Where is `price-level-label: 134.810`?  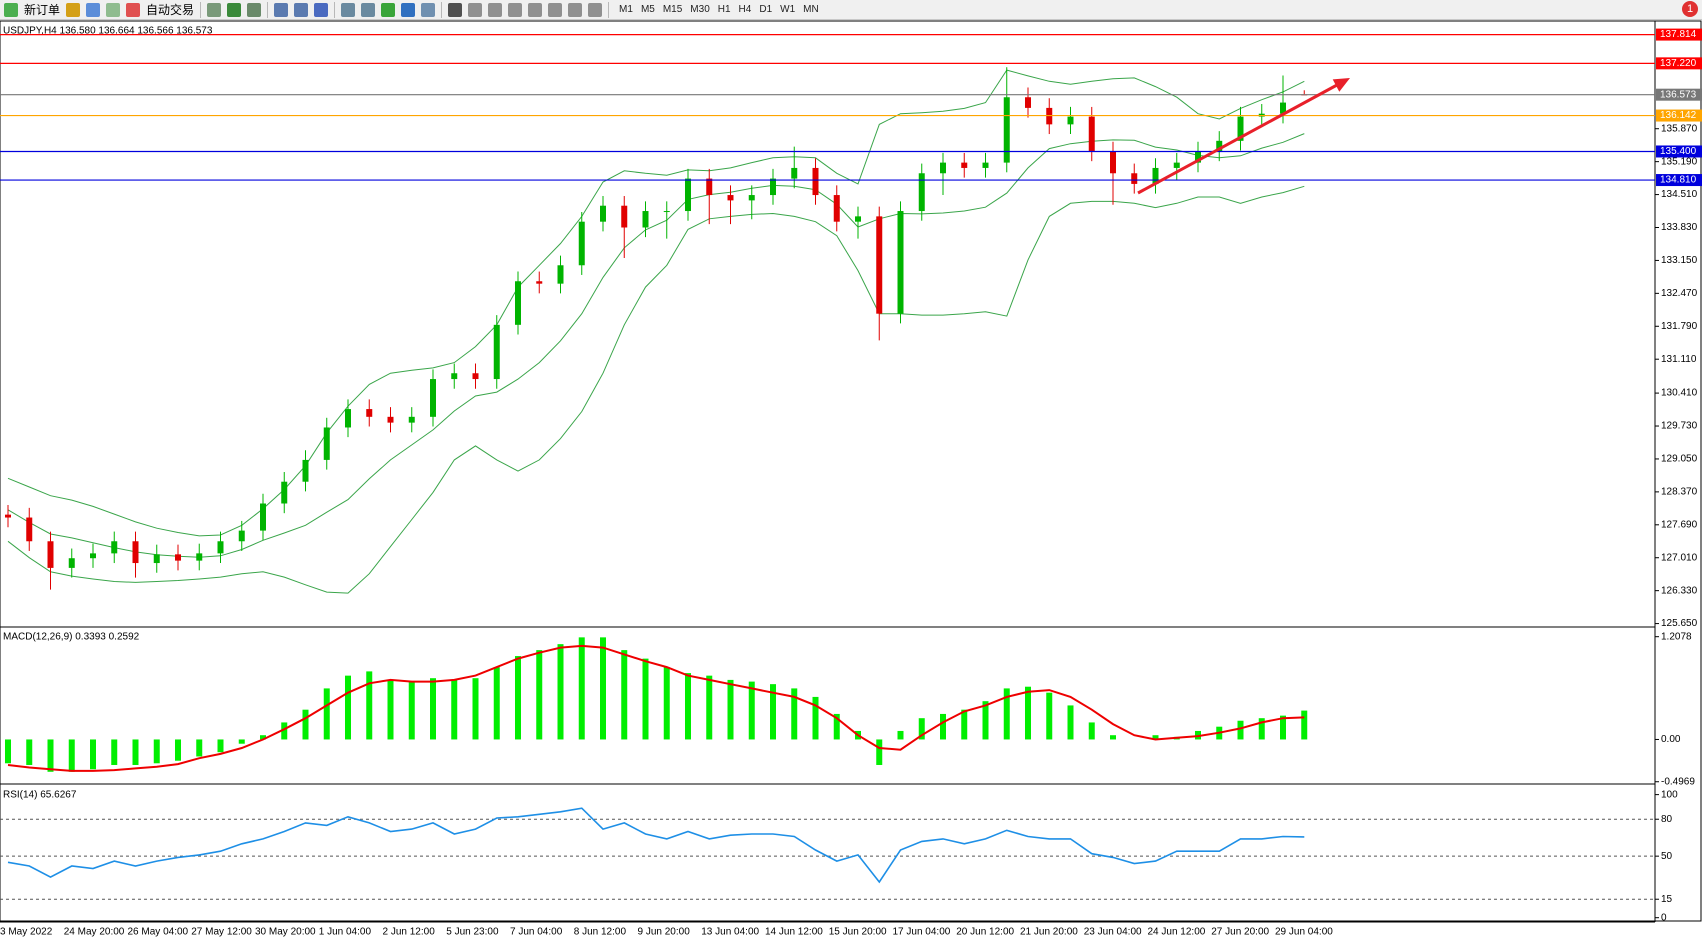
price-level-label: 134.810 is located at coordinates (1678, 180).